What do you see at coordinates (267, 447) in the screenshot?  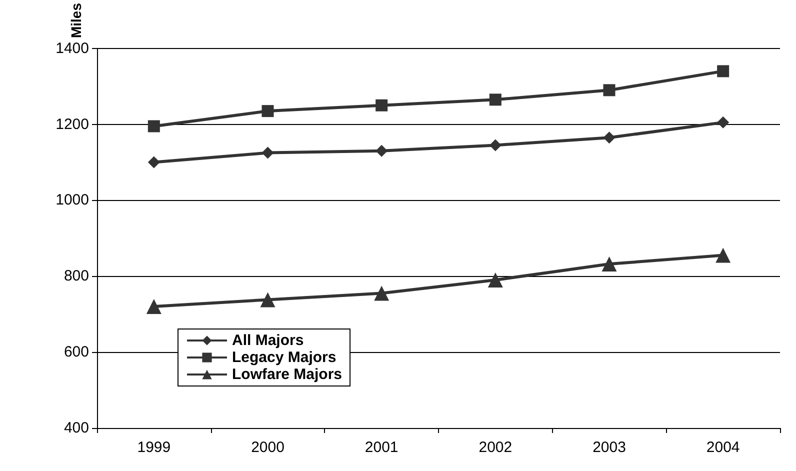 I see `x-tick-label: 2000` at bounding box center [267, 447].